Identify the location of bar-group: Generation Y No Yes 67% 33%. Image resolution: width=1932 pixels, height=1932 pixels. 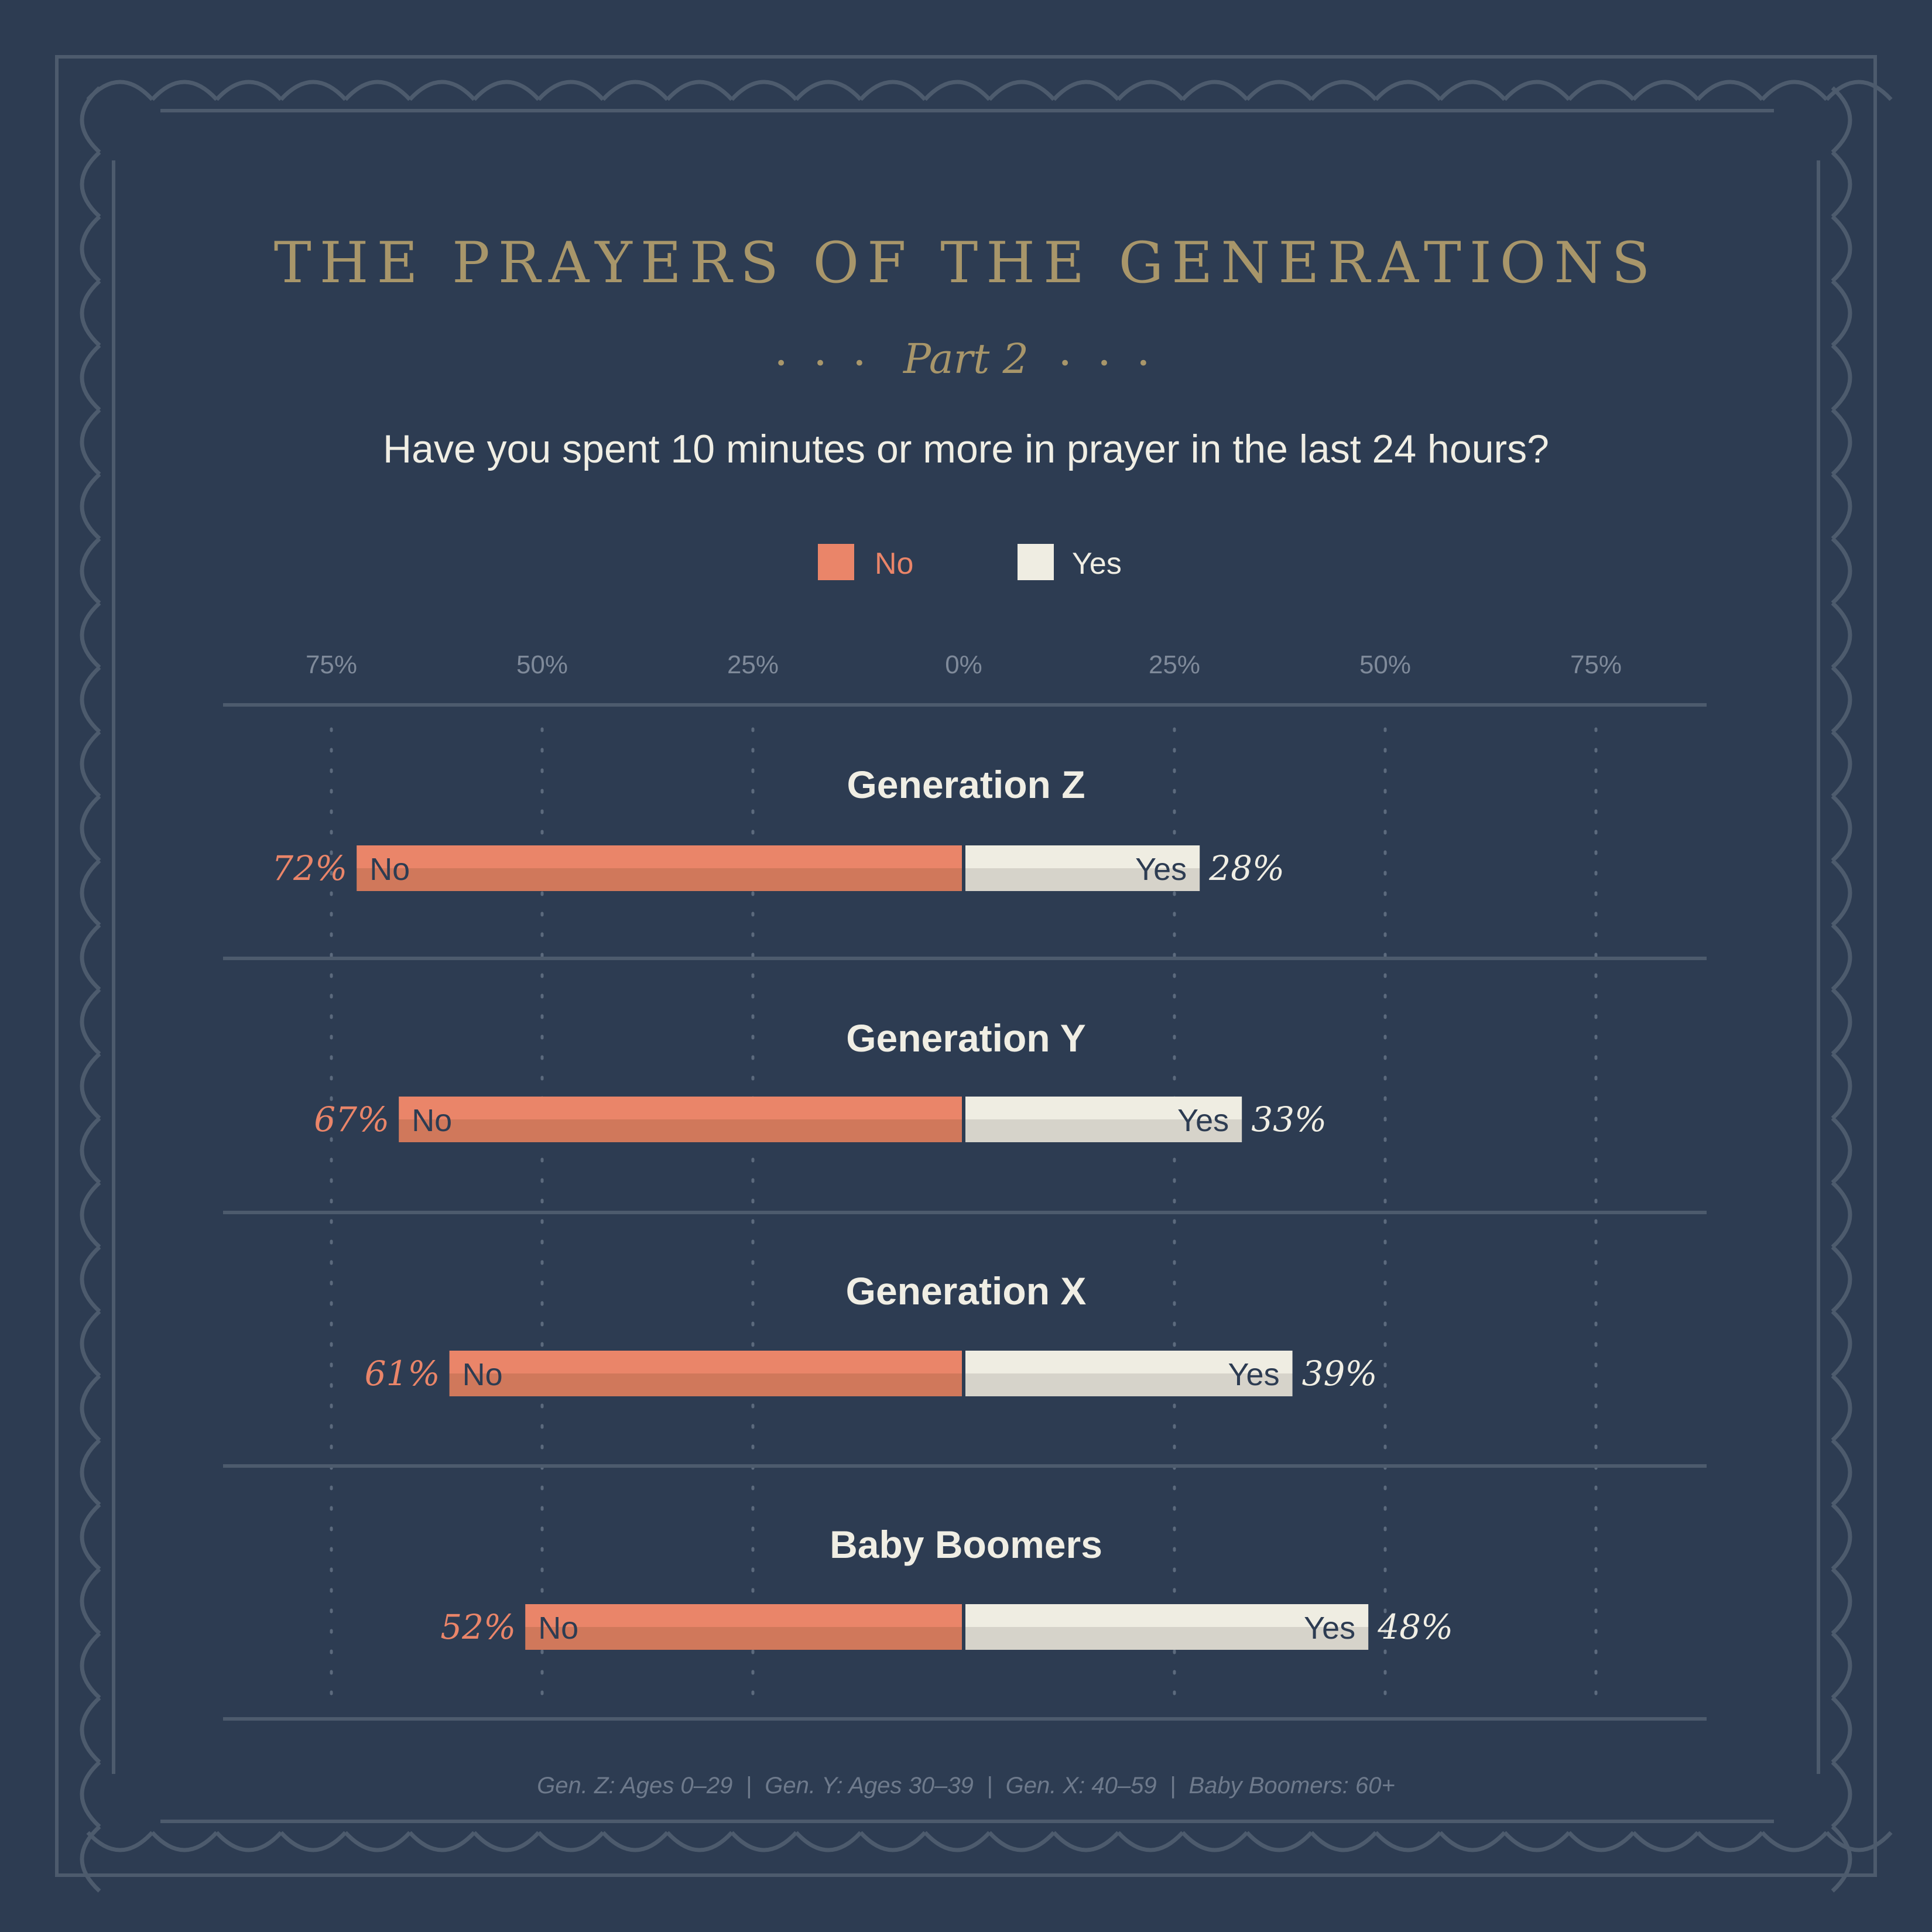
(820, 1079).